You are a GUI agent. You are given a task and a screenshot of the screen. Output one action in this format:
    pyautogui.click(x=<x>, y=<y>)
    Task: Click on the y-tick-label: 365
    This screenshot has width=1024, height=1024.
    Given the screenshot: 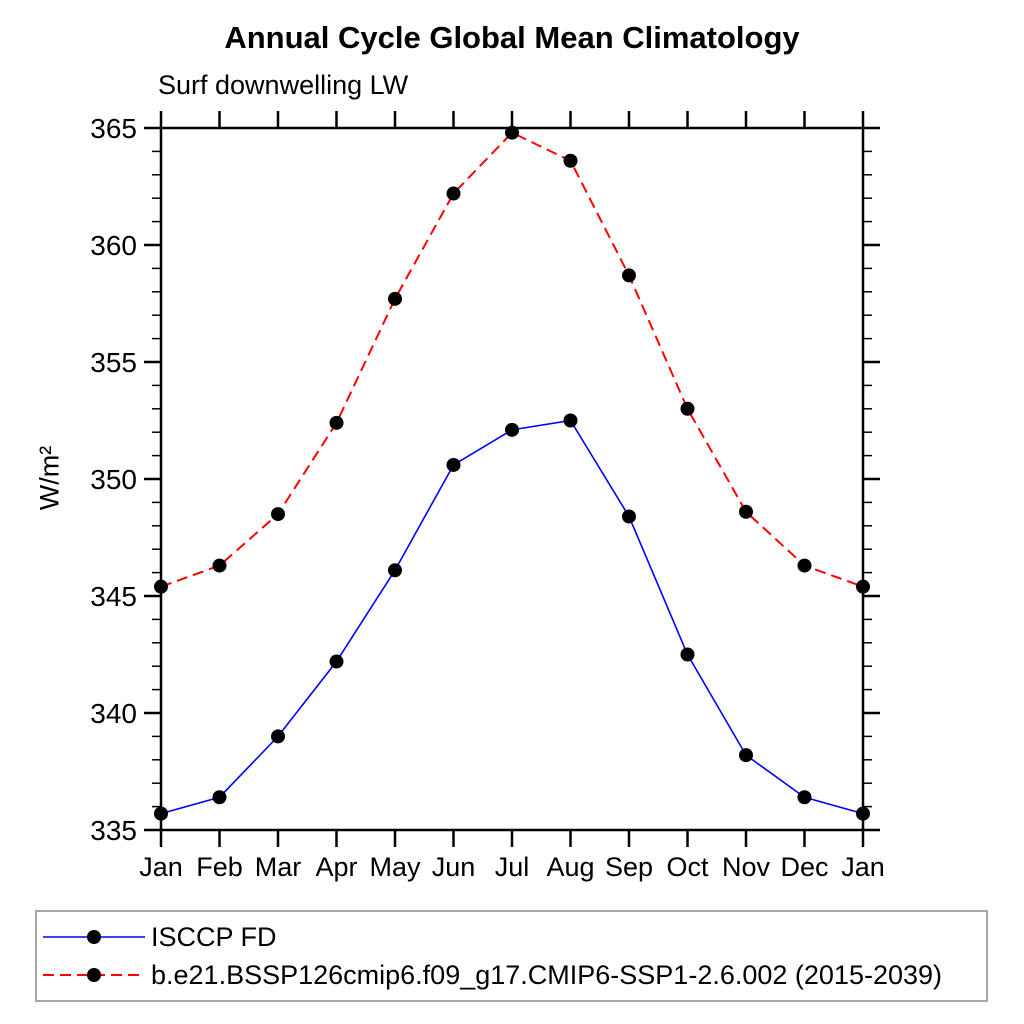 What is the action you would take?
    pyautogui.click(x=113, y=128)
    